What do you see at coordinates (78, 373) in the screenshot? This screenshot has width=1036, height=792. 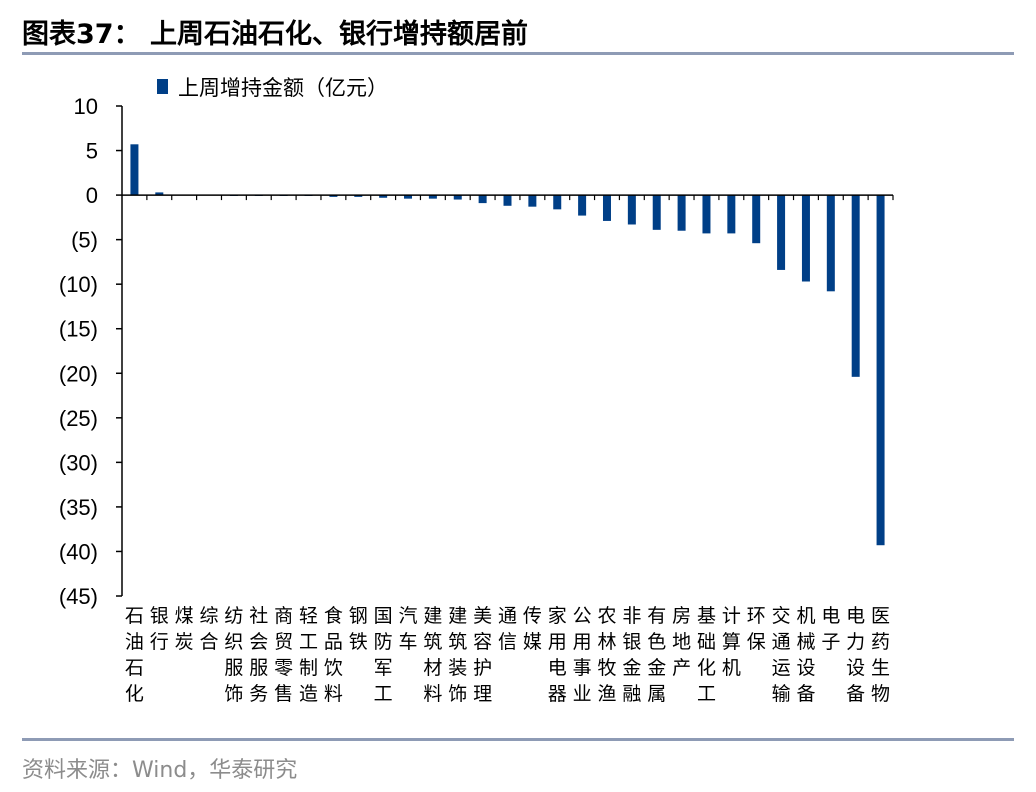 I see `y-tick-label: (20)` at bounding box center [78, 373].